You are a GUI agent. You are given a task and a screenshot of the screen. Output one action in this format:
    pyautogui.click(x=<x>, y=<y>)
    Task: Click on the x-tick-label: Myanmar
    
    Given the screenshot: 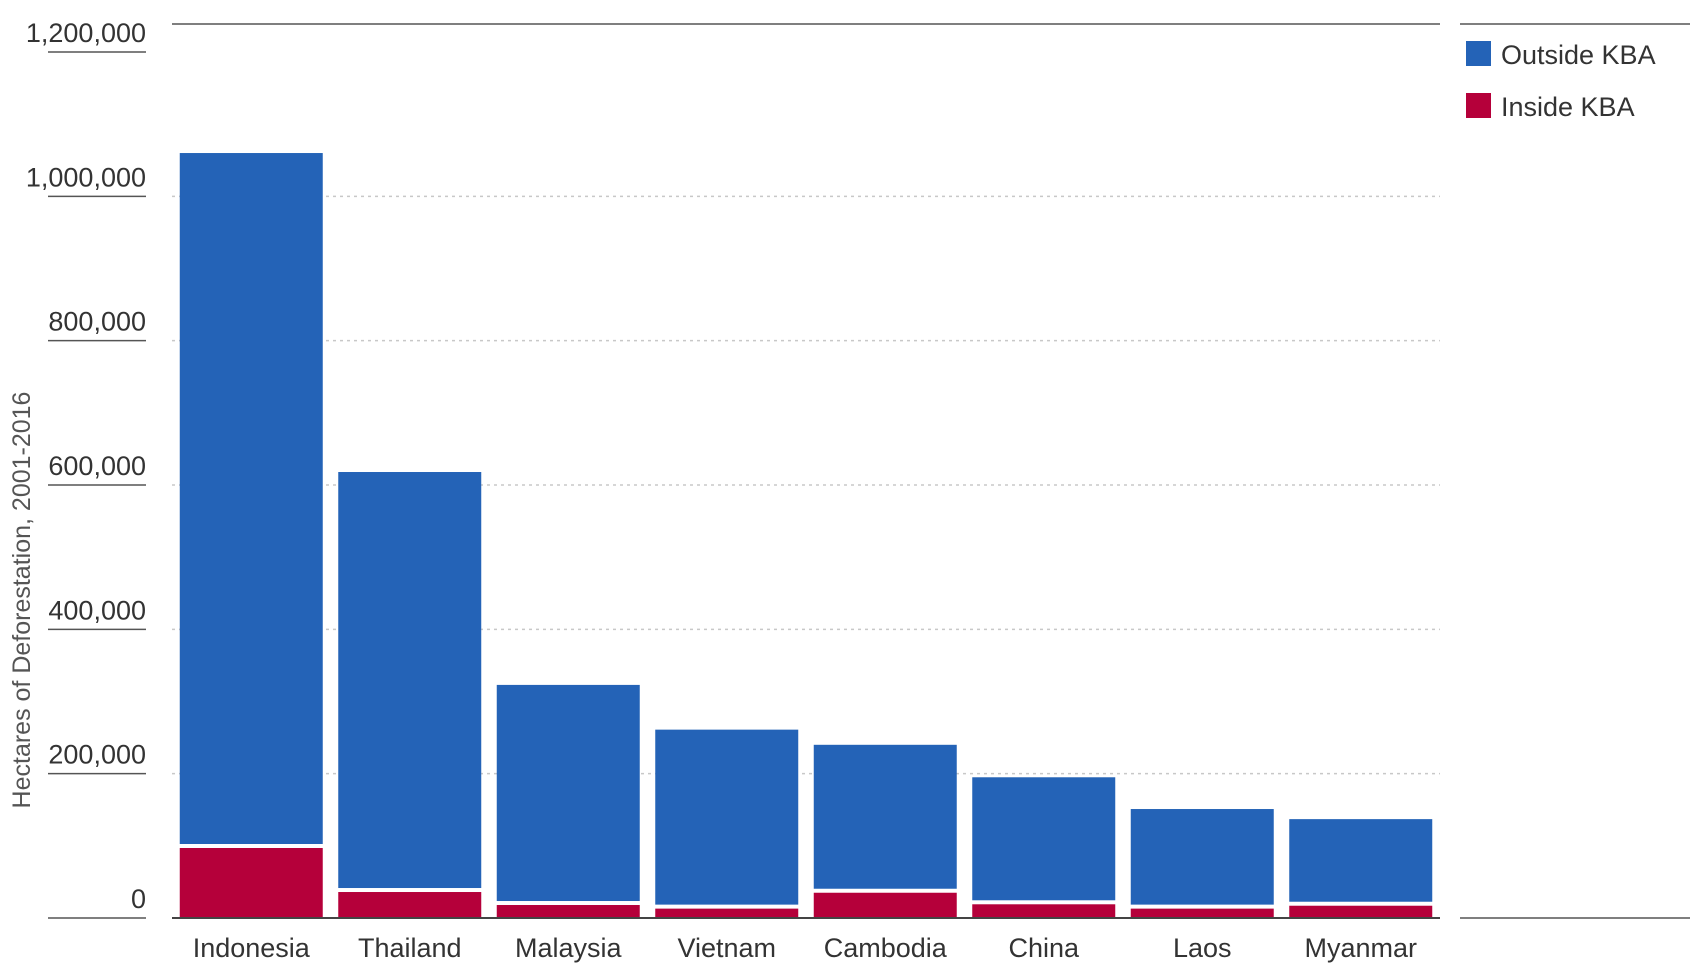 What is the action you would take?
    pyautogui.click(x=1360, y=948)
    